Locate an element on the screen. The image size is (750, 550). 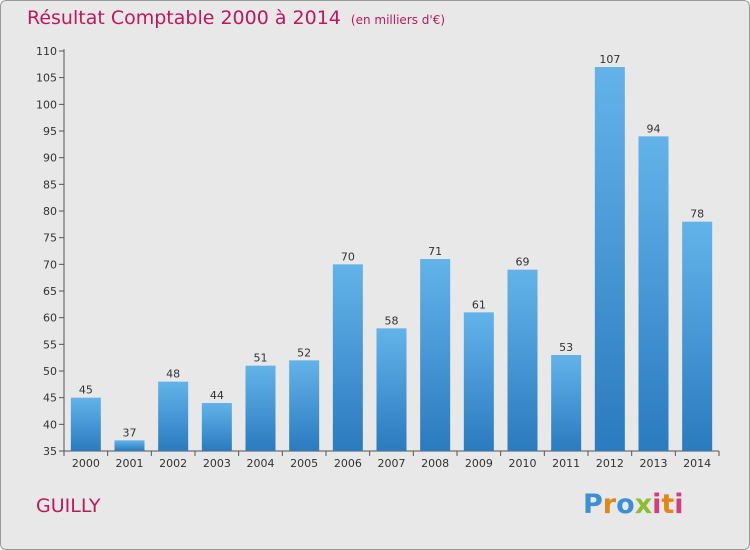
y-tick-label: 60 is located at coordinates (50, 318).